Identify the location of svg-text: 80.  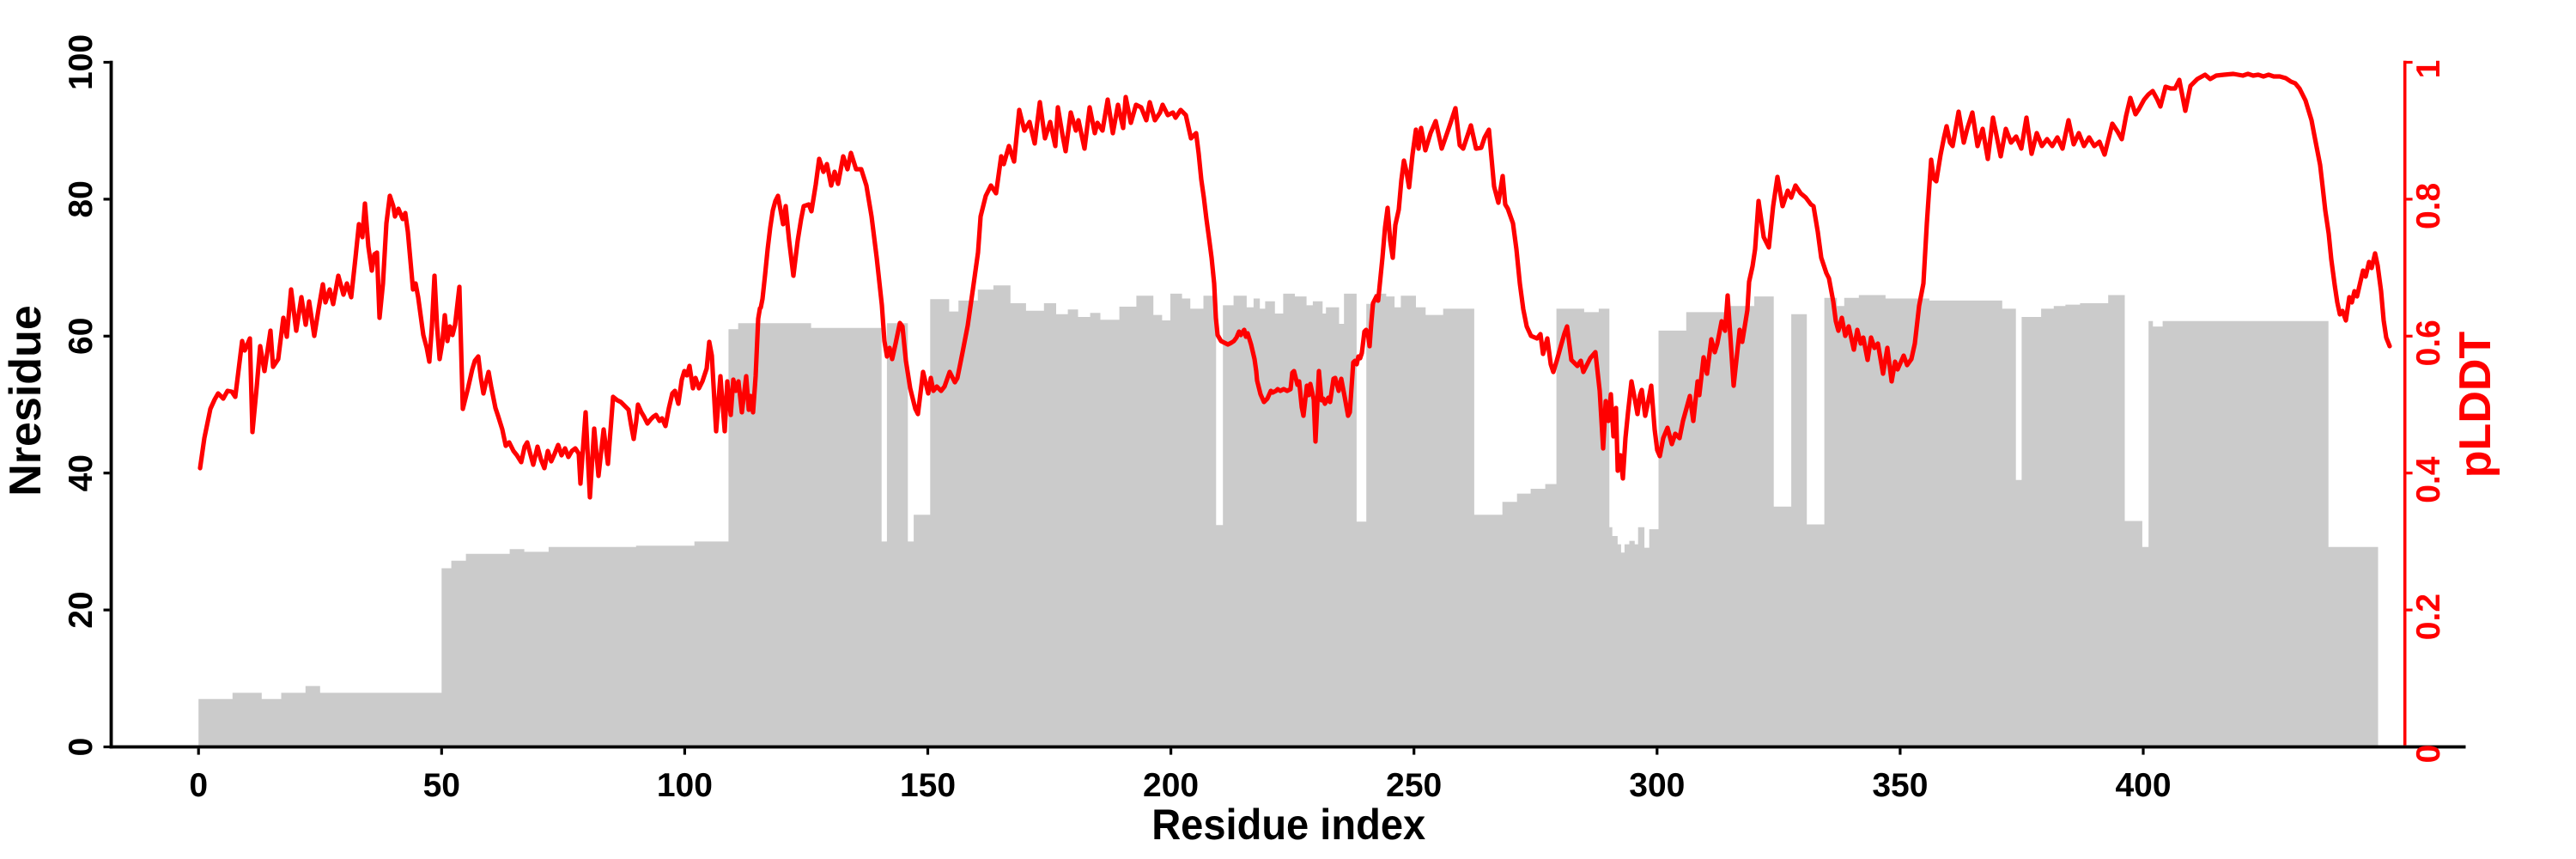
(82, 198).